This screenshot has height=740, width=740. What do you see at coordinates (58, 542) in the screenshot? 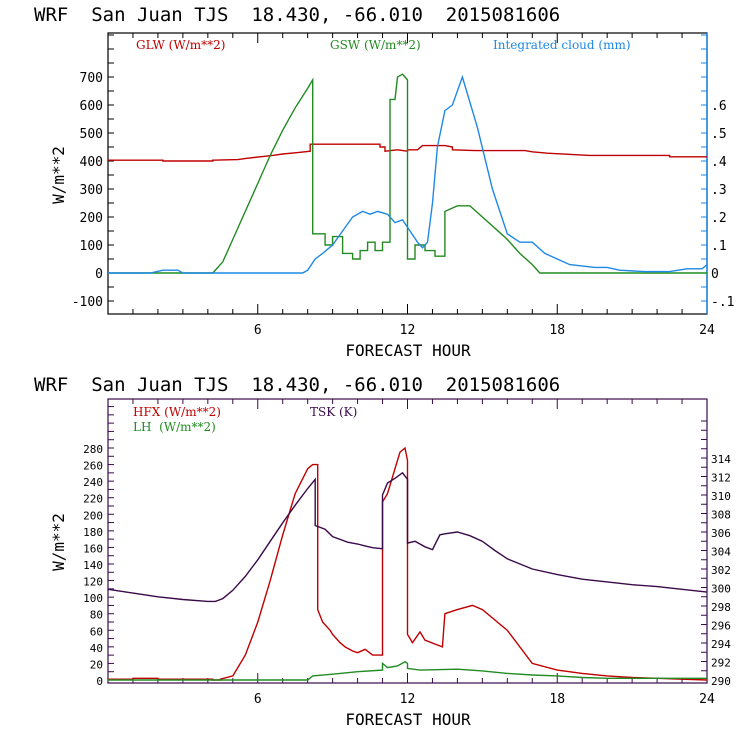
I see `bottom-y-axis-label: W/m**2` at bounding box center [58, 542].